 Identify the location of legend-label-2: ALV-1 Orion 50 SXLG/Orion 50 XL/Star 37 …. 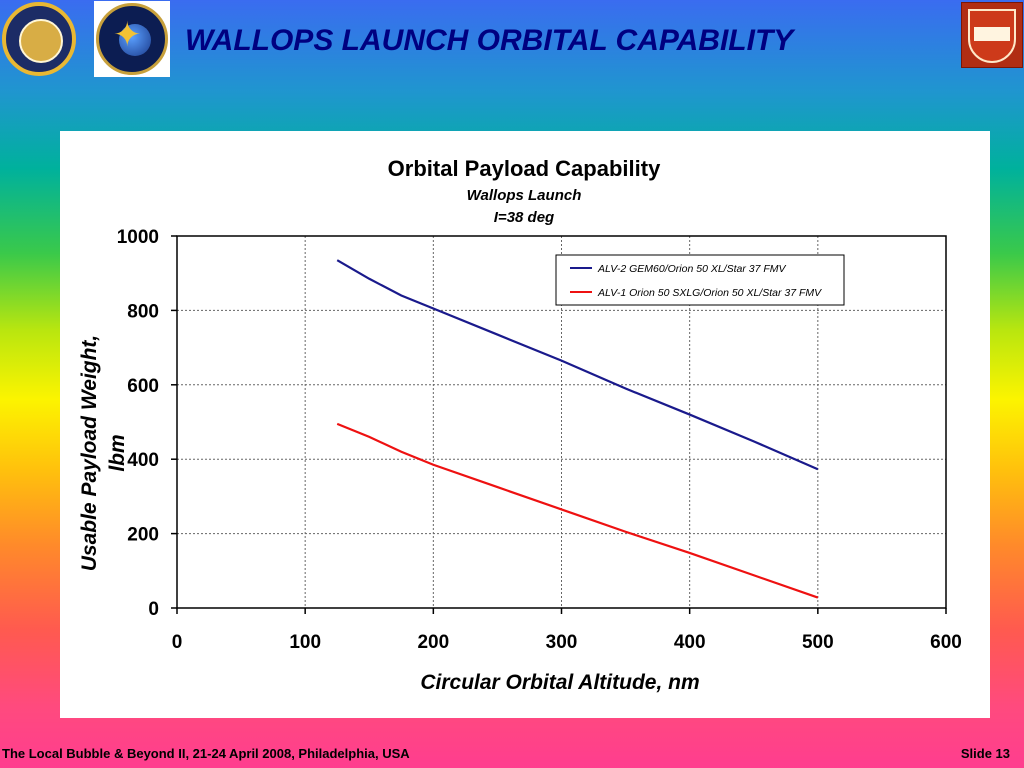
(709, 293).